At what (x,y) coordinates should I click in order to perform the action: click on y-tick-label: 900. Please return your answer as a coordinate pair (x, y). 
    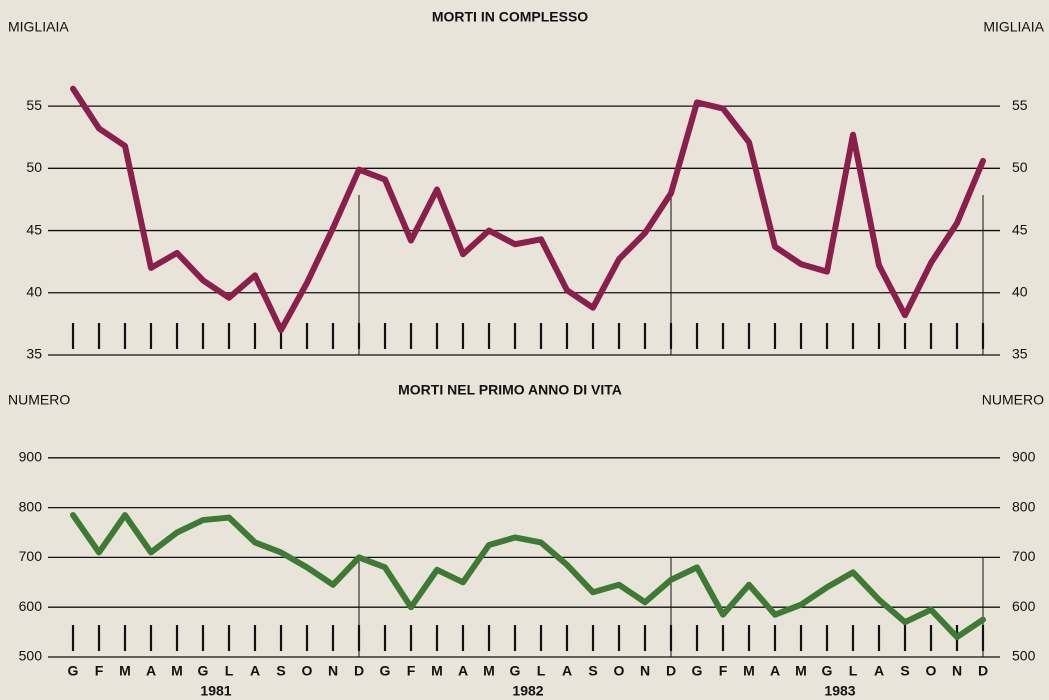
    Looking at the image, I should click on (31, 457).